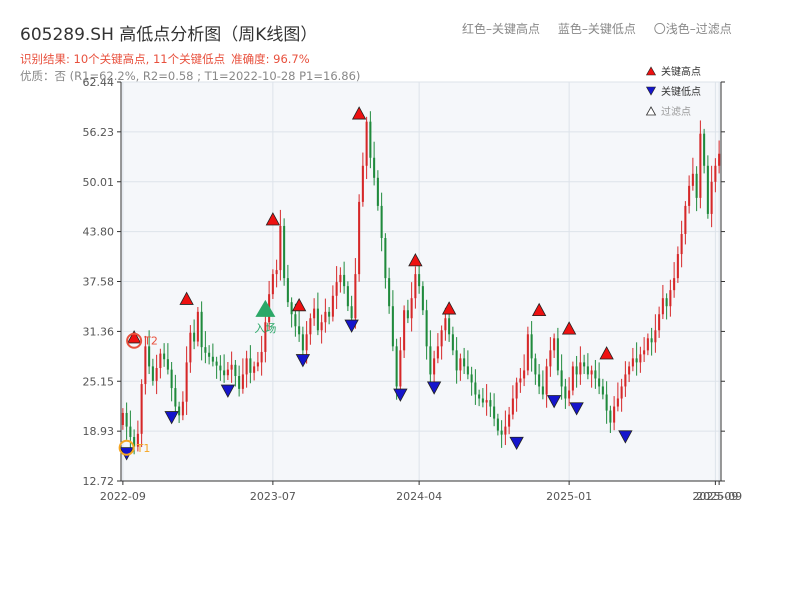 The height and width of the screenshot is (600, 800). What do you see at coordinates (99, 82) in the screenshot?
I see `y-tick-label: 62.44` at bounding box center [99, 82].